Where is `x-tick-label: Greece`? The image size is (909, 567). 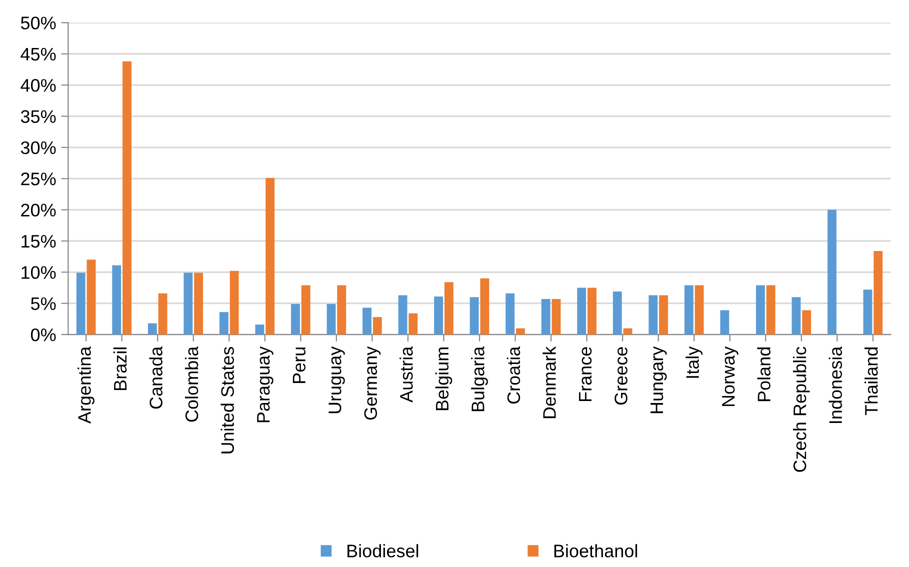
x-tick-label: Greece is located at coordinates (621, 376).